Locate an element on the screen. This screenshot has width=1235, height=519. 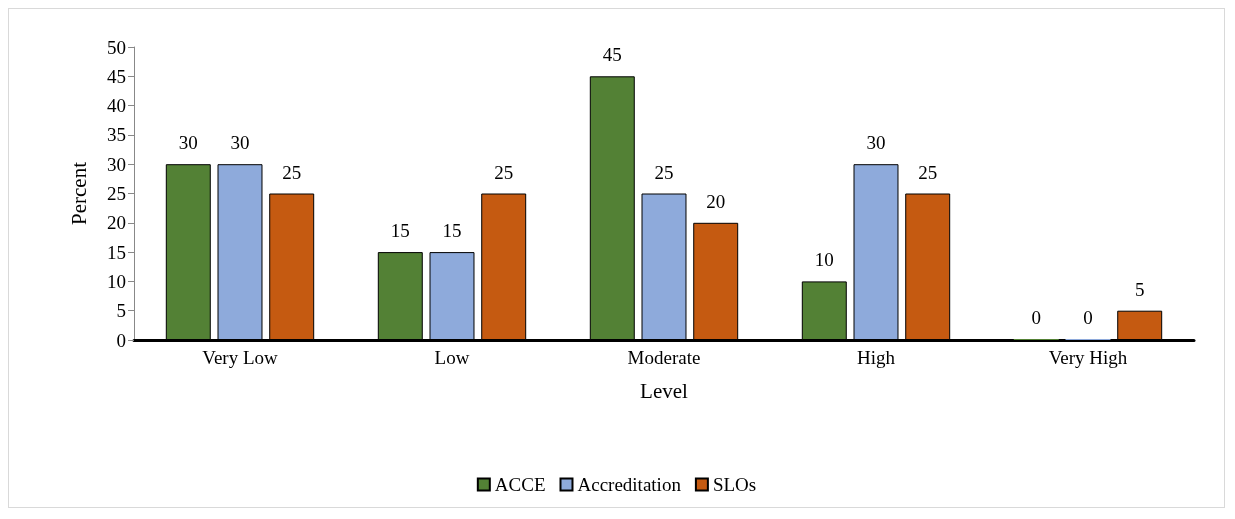
y-tick-label: 0 is located at coordinates (121, 340).